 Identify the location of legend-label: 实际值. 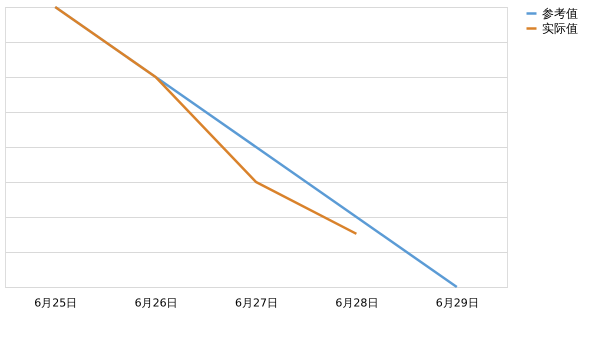
(560, 29).